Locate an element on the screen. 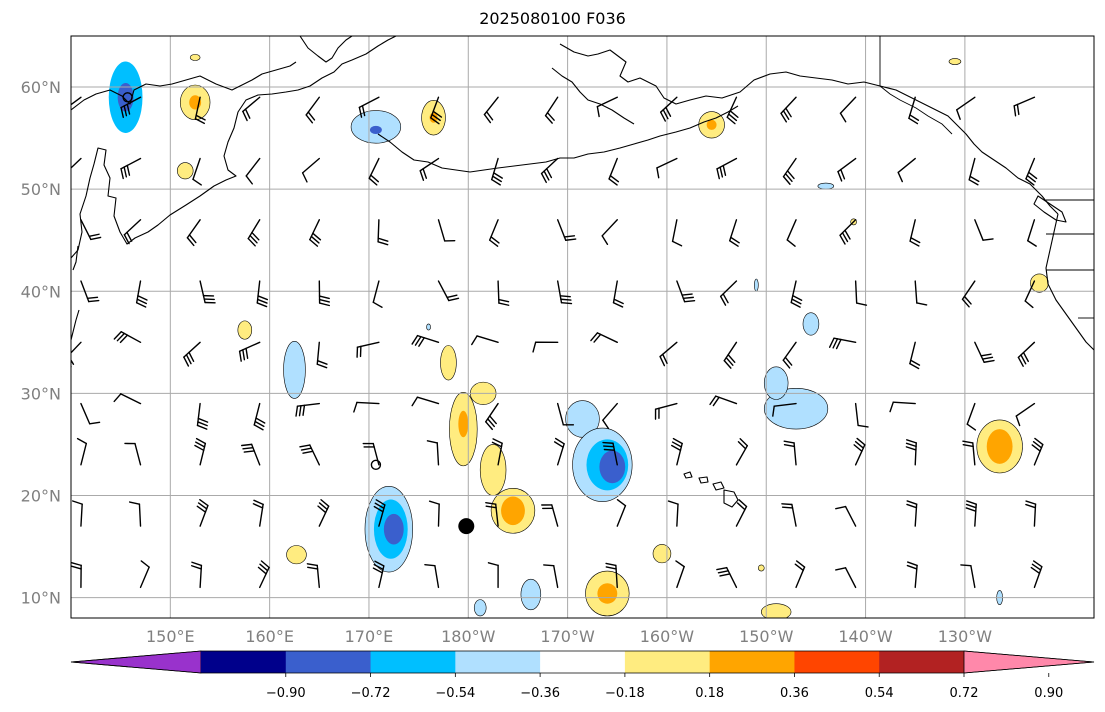  colorbar-tick-label: 0.90 is located at coordinates (1048, 693).